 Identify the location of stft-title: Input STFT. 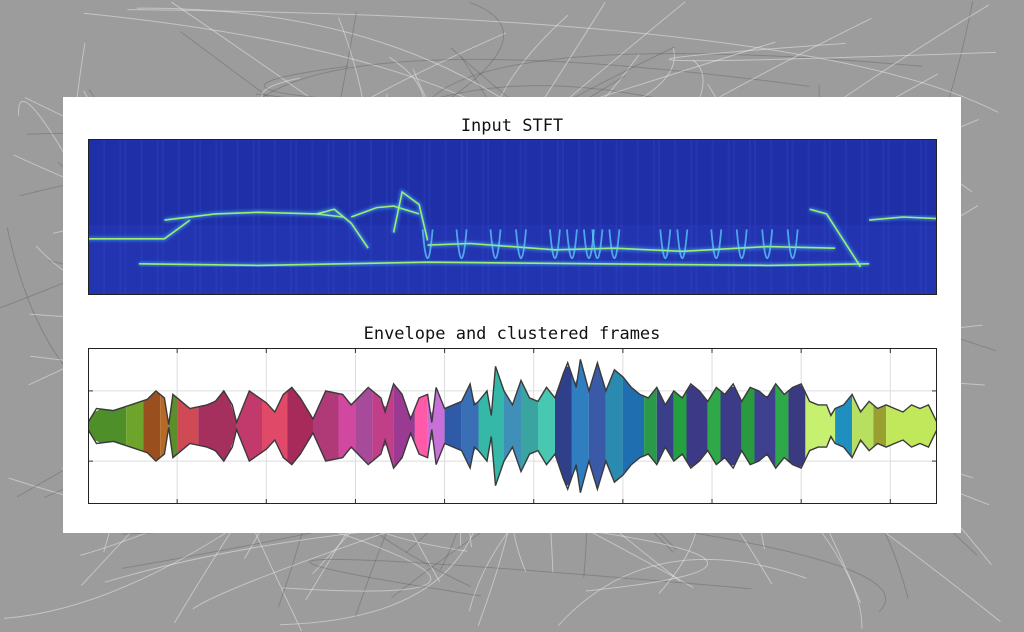
(512, 126).